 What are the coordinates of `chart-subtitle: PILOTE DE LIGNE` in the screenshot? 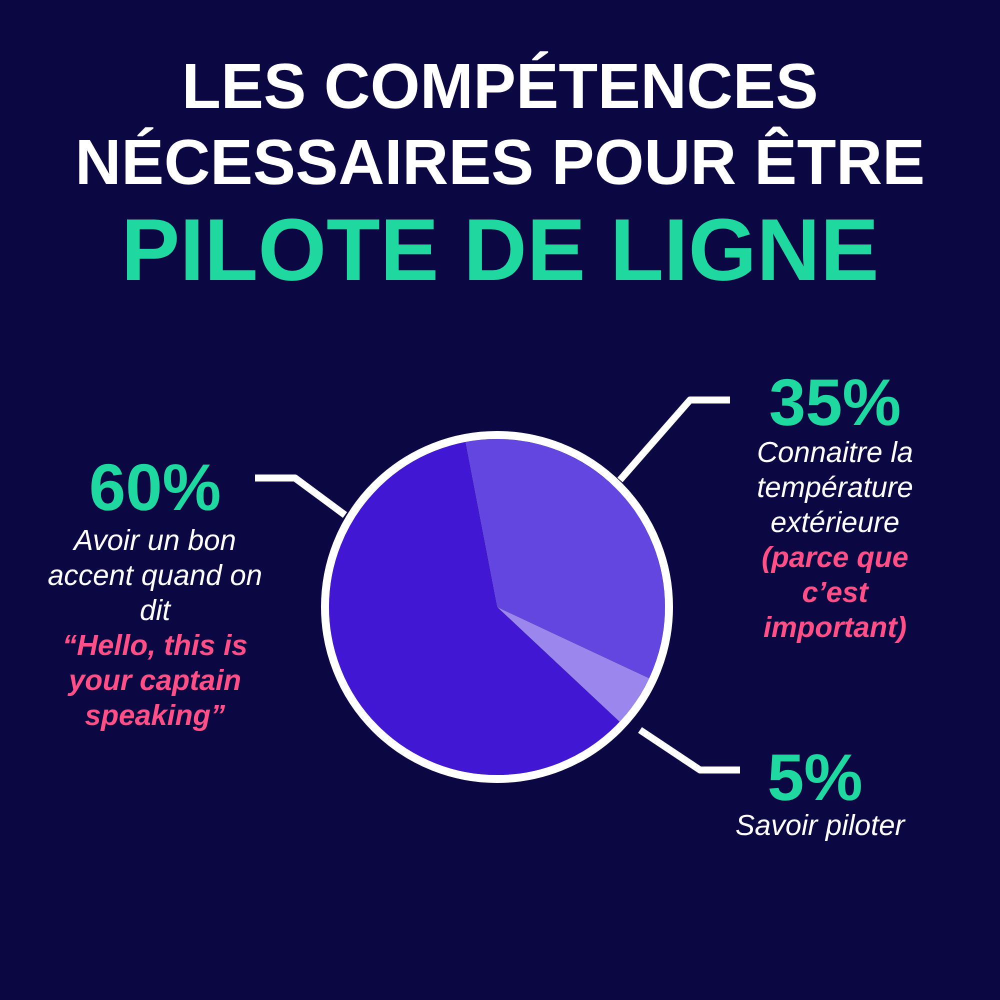 It's located at (500, 249).